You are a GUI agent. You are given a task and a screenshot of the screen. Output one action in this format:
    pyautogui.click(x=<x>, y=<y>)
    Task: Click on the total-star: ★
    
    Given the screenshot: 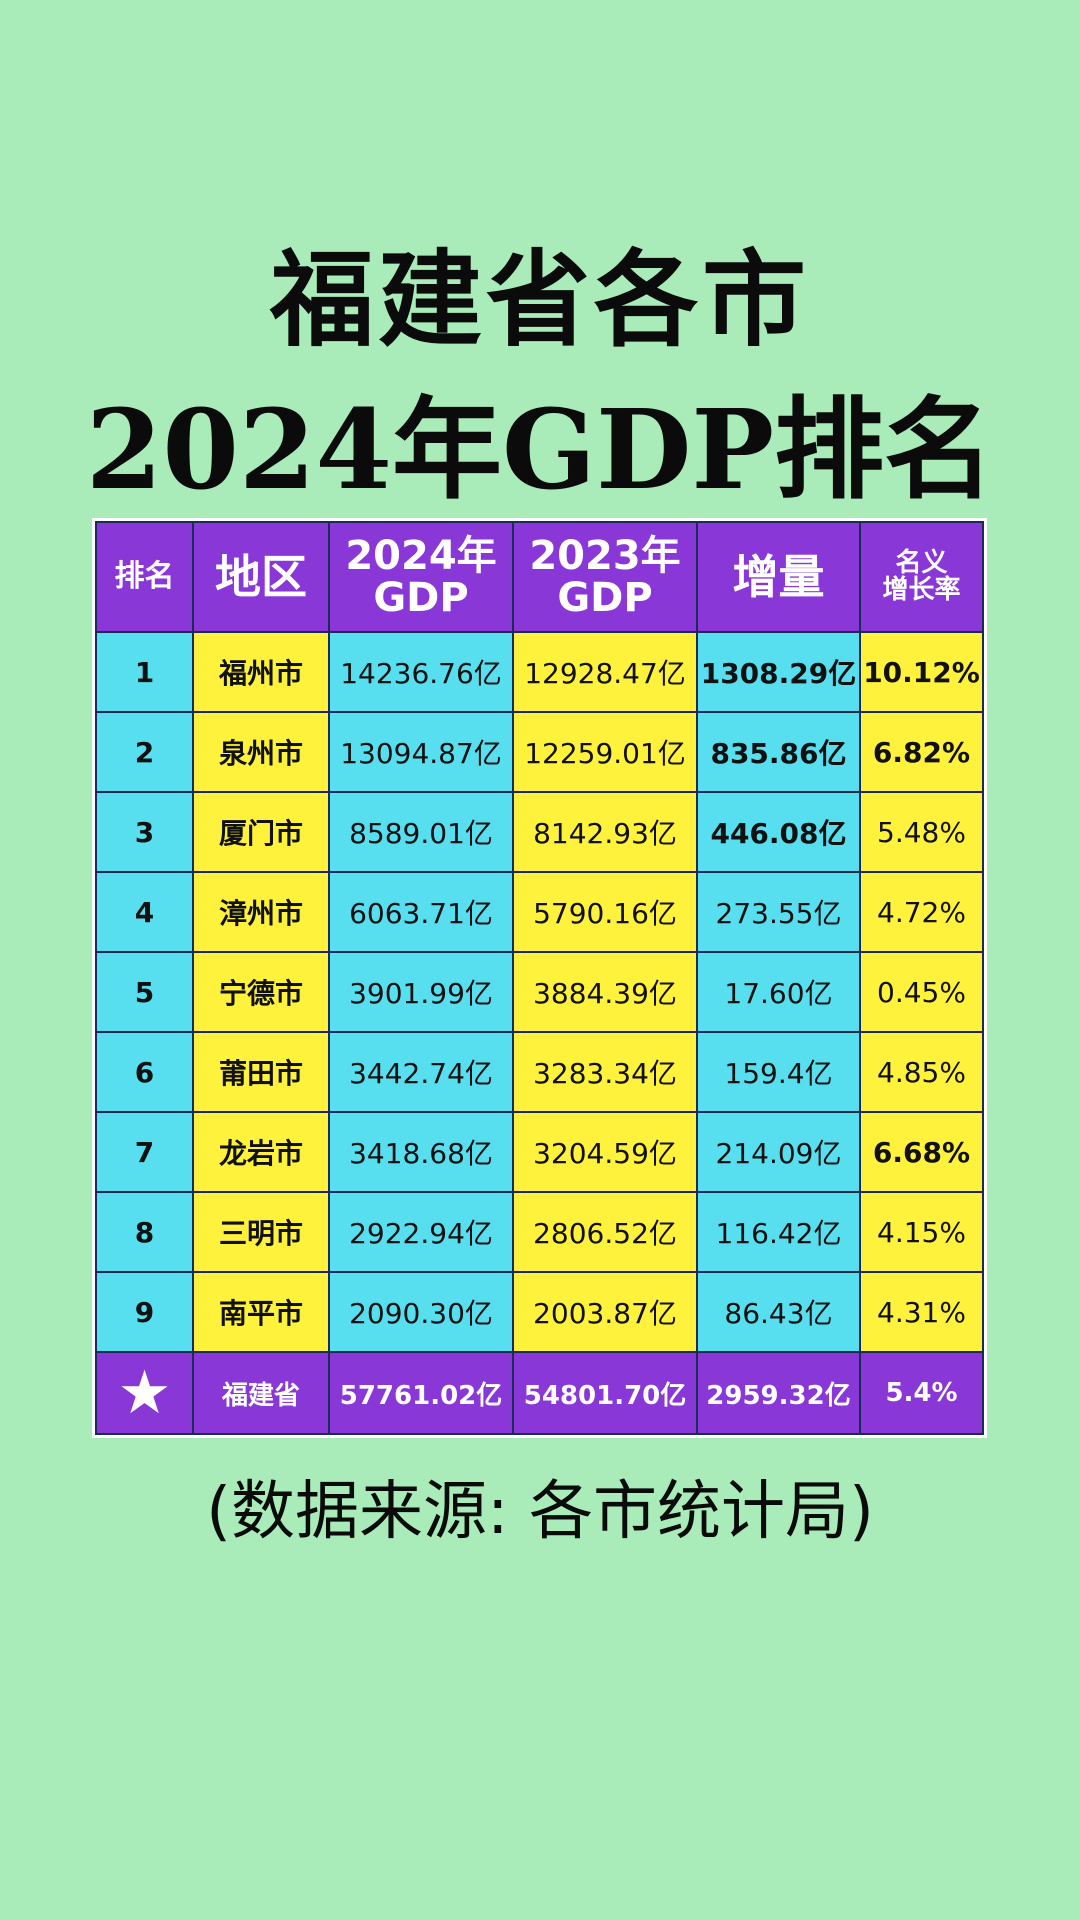 What is the action you would take?
    pyautogui.click(x=144, y=1393)
    